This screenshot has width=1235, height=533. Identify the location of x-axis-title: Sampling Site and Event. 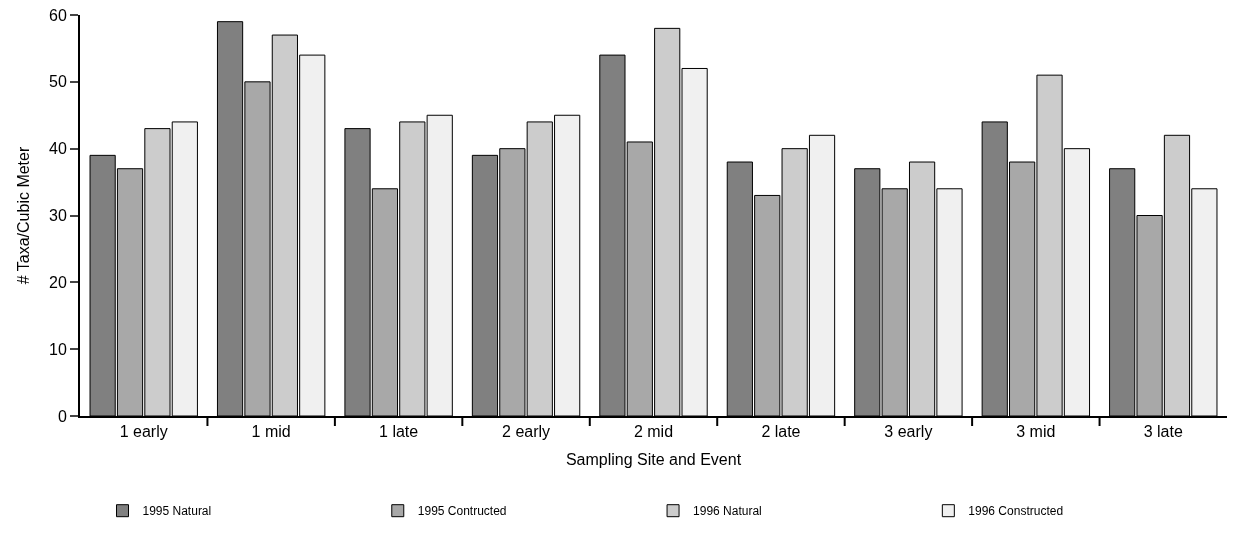
(653, 460).